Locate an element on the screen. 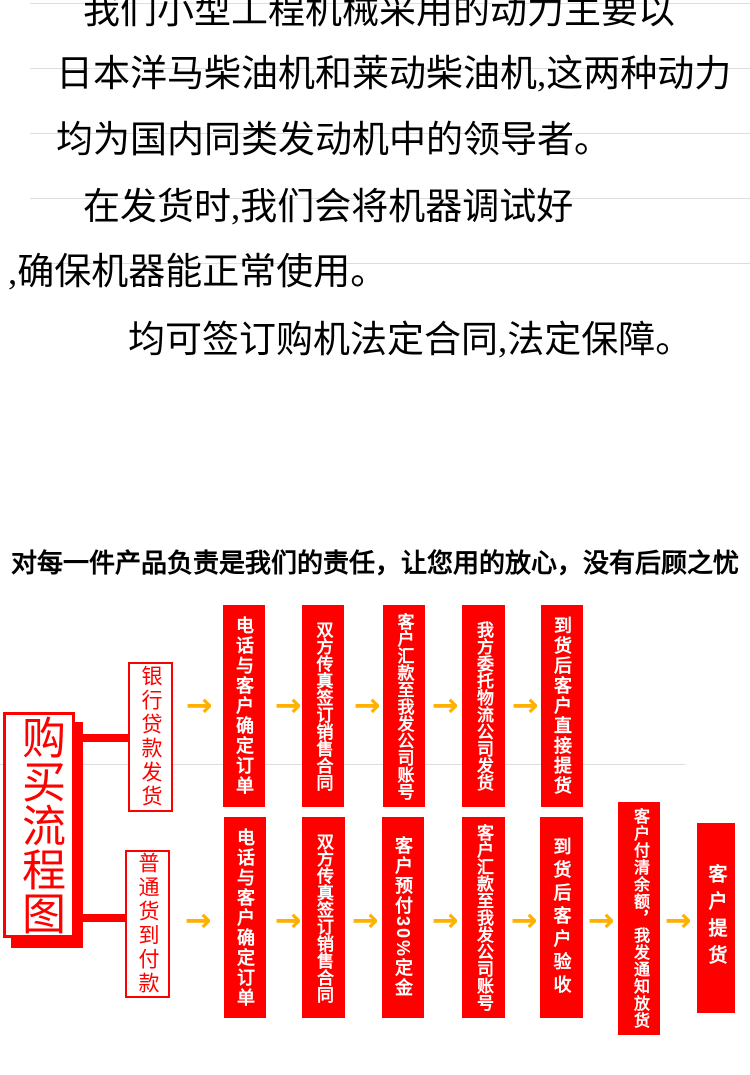 The height and width of the screenshot is (1075, 750). flow-step-box: 到货后客户直接提货 is located at coordinates (562, 706).